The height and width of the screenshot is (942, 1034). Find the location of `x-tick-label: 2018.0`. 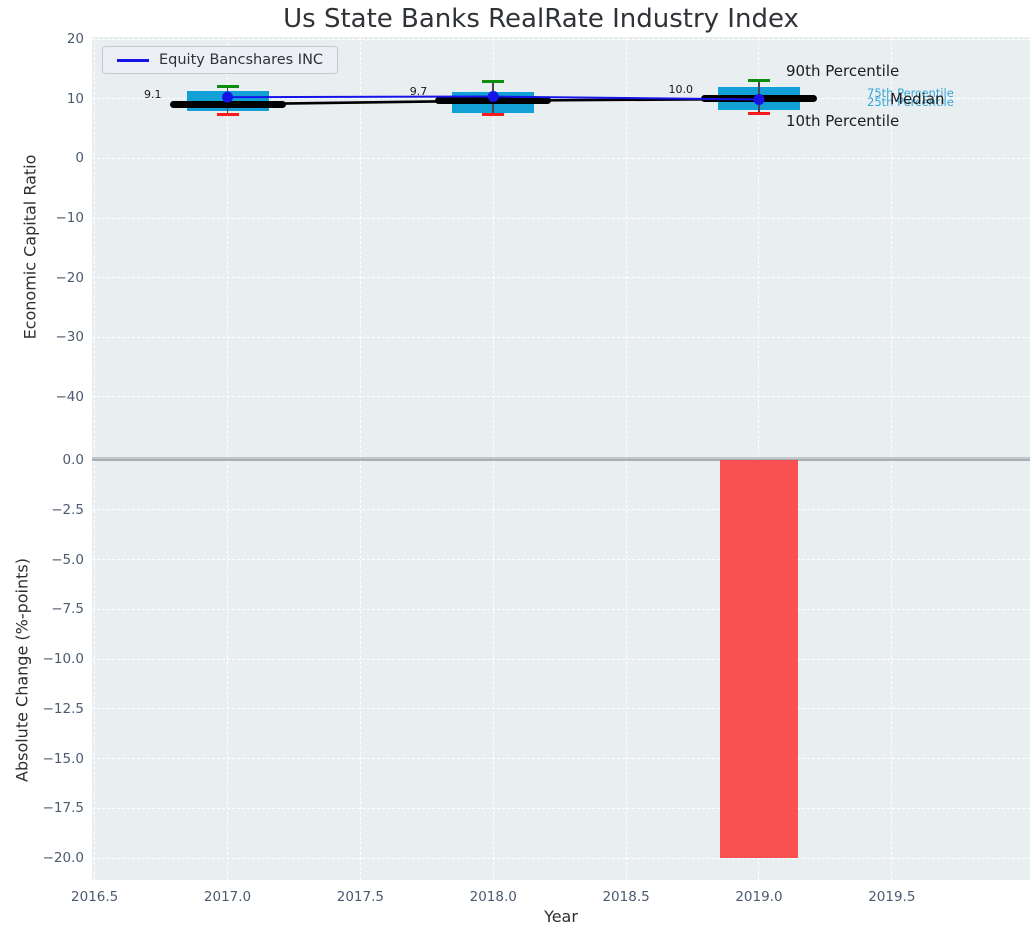

x-tick-label: 2018.0 is located at coordinates (493, 897).